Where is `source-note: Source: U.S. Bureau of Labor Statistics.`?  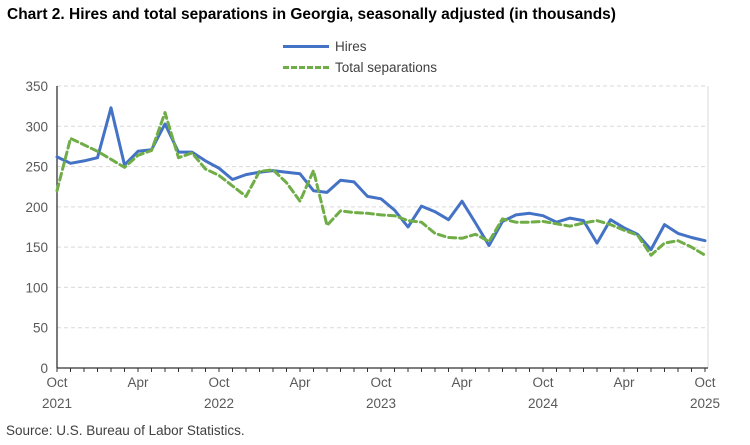 source-note: Source: U.S. Bureau of Labor Statistics. is located at coordinates (125, 430).